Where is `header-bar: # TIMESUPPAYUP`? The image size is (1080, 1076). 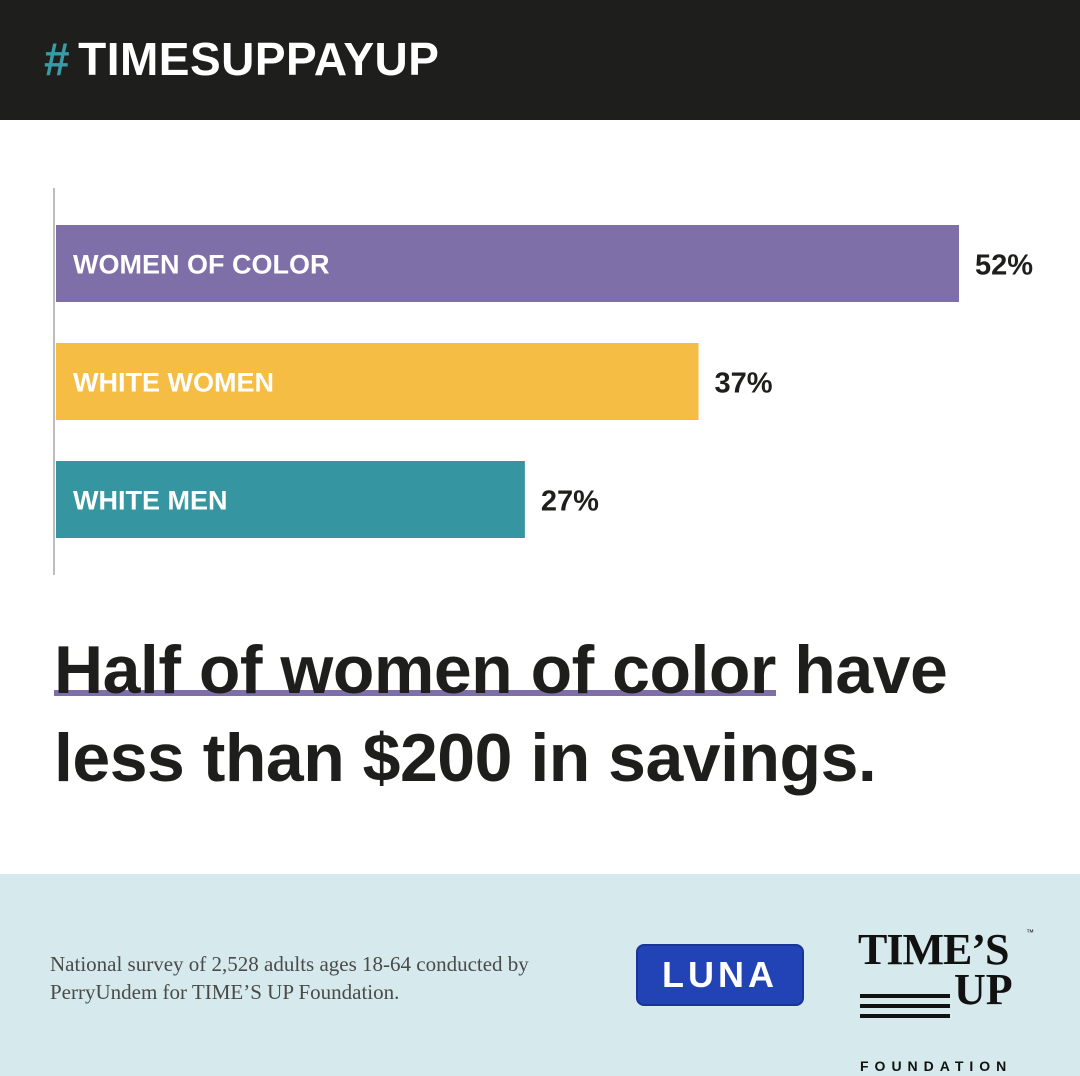
header-bar: # TIMESUPPAYUP is located at coordinates (540, 60).